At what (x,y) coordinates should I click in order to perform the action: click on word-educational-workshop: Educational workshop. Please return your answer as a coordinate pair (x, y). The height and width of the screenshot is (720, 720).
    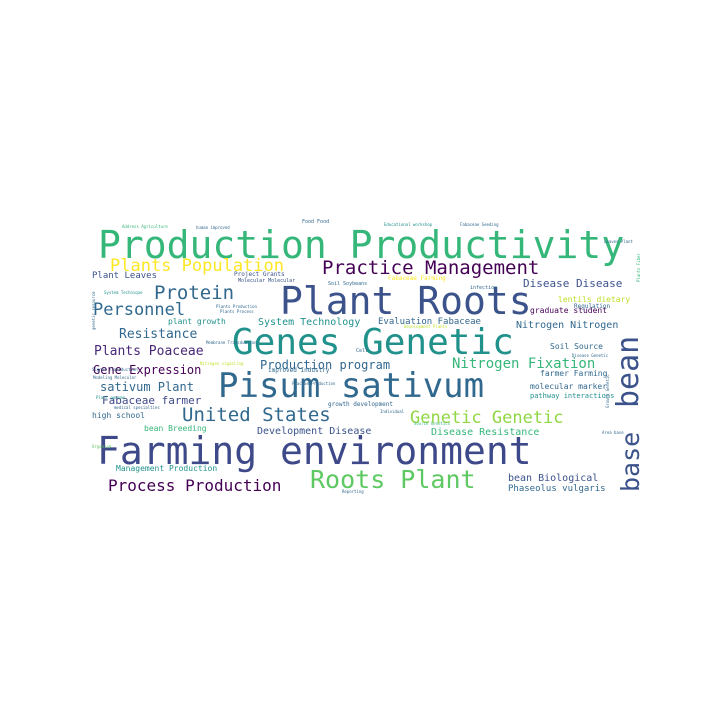
    Looking at the image, I should click on (408, 224).